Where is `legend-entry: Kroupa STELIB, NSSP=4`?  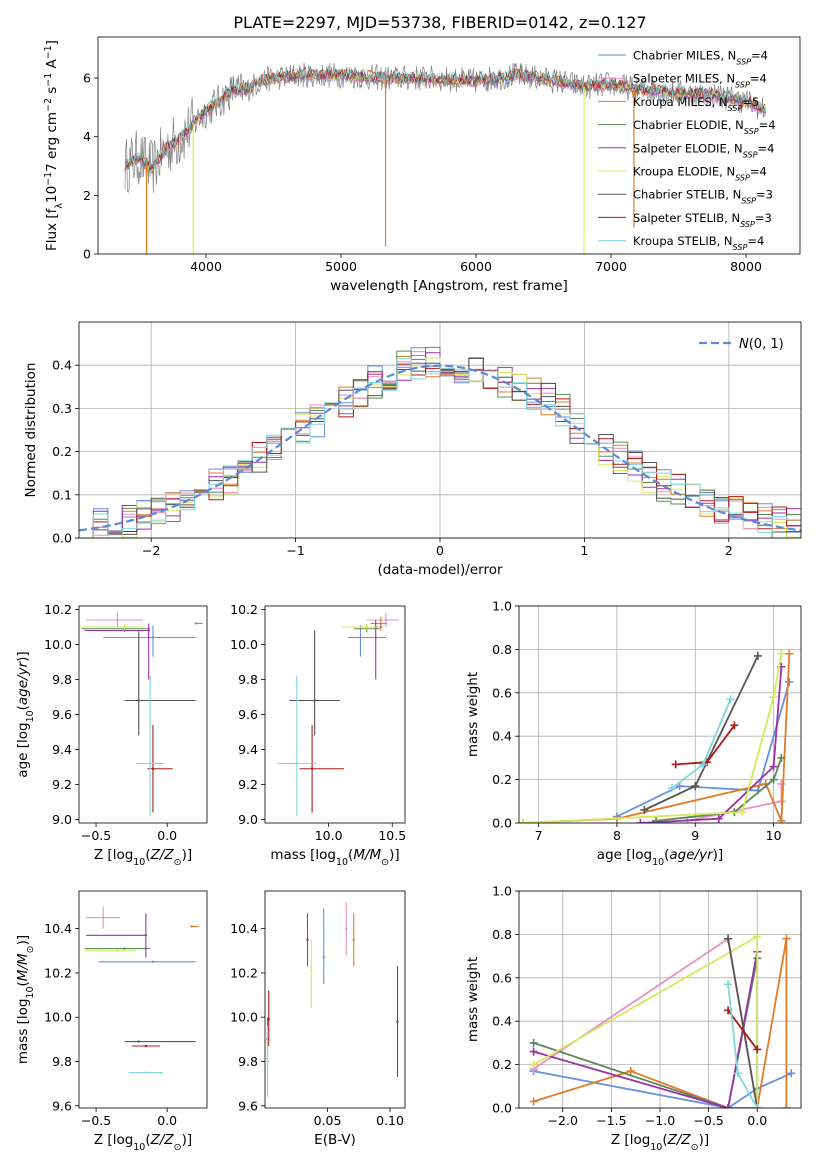 legend-entry: Kroupa STELIB, NSSP=4 is located at coordinates (698, 243).